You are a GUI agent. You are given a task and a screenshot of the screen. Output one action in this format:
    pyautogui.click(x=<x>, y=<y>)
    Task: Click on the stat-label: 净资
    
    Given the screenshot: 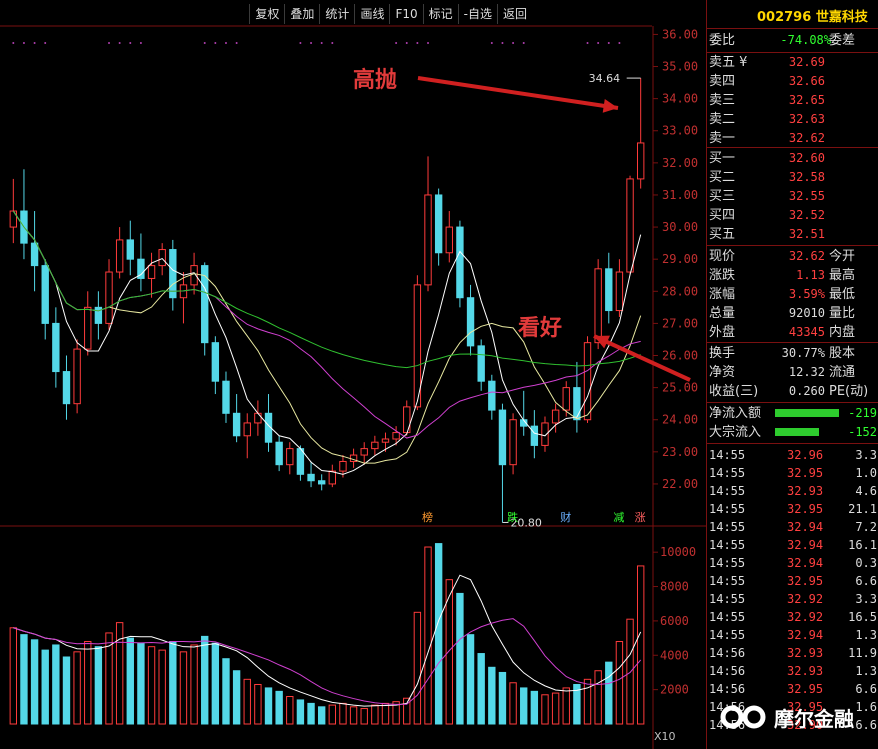 What is the action you would take?
    pyautogui.click(x=722, y=372)
    